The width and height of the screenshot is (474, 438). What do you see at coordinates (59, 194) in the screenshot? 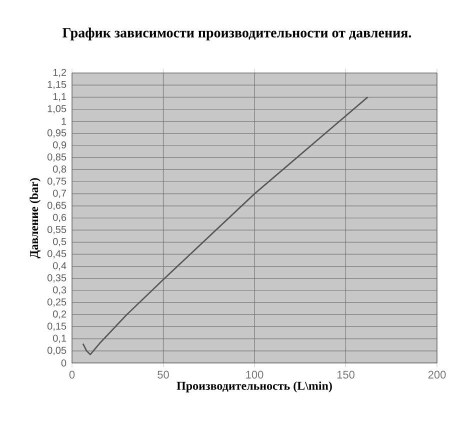
I see `y-tick-label: 0,7` at bounding box center [59, 194].